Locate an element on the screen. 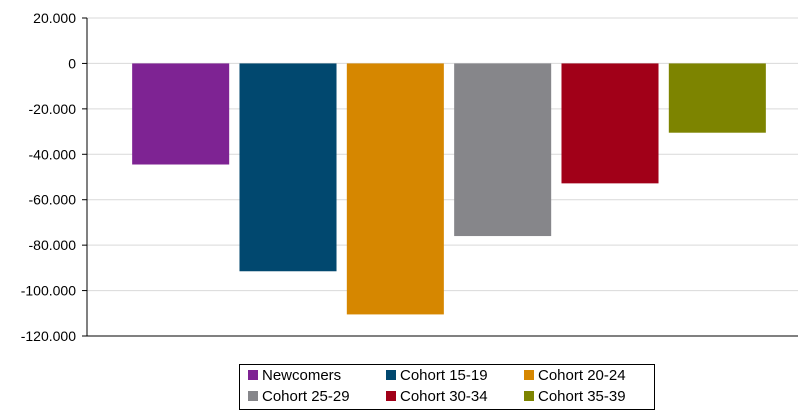 This screenshot has height=410, width=805. y-tick-label: -40.000 is located at coordinates (53, 154).